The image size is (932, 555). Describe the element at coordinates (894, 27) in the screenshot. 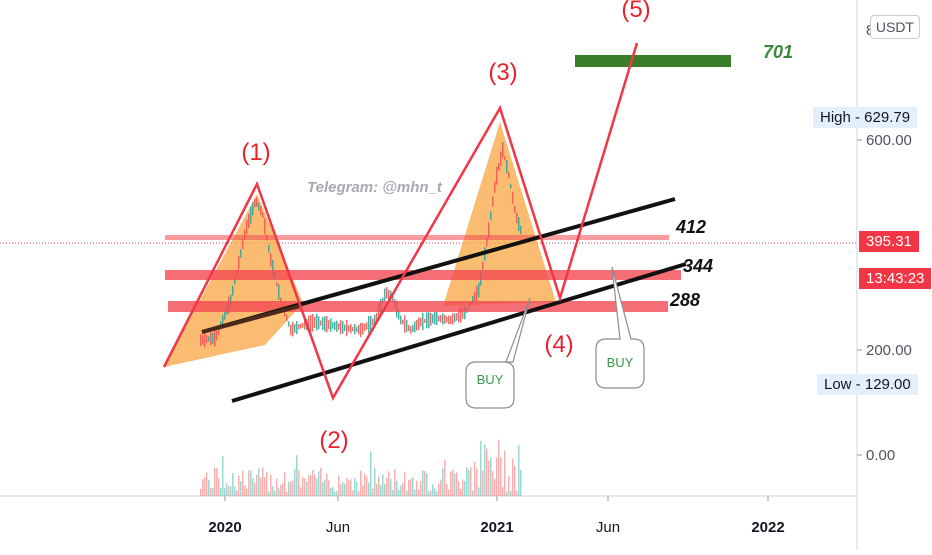

I see `currency-selector: USDT` at that location.